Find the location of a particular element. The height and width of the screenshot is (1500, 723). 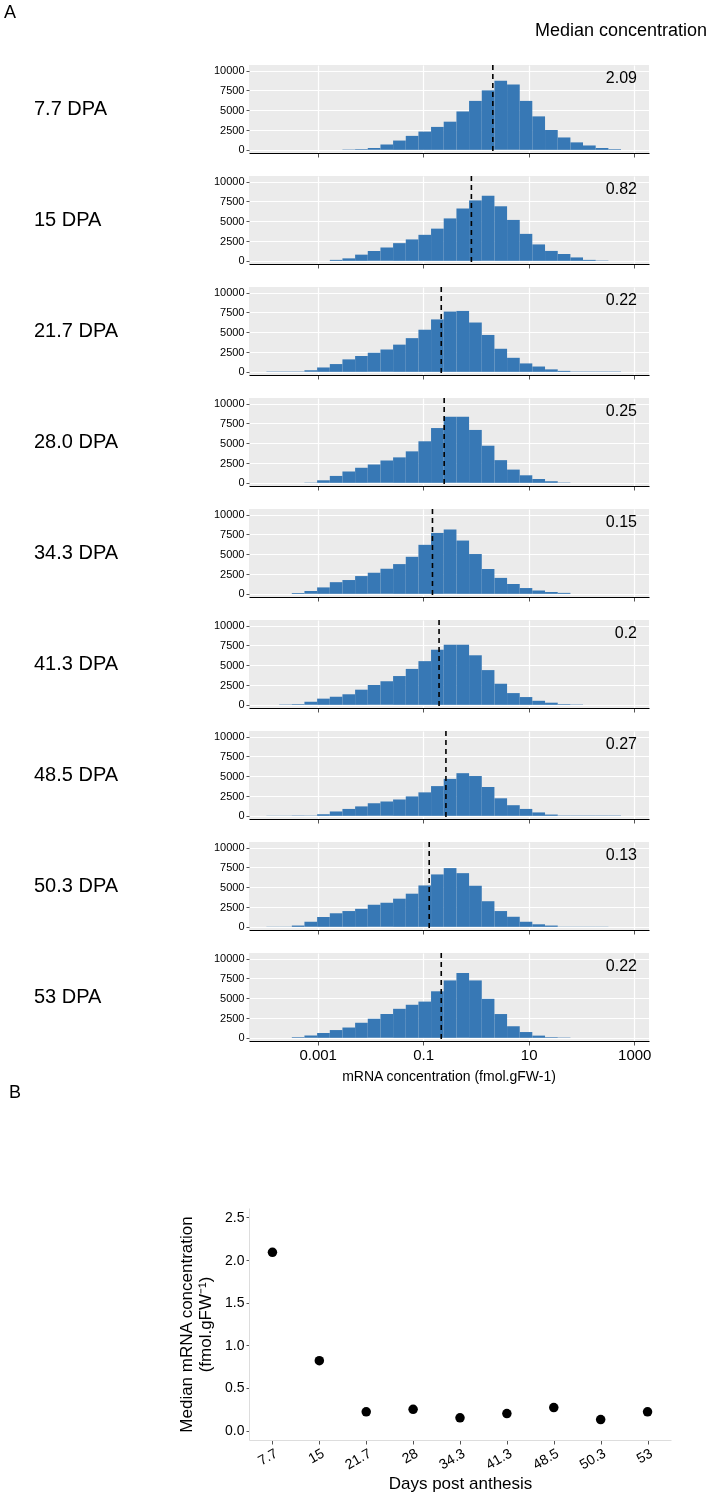

text: 53 DPA is located at coordinates (68, 996).